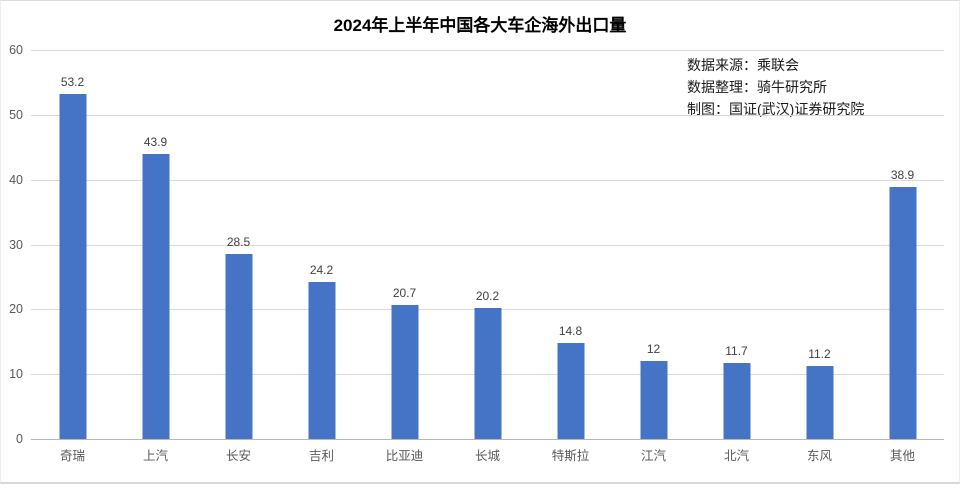 The width and height of the screenshot is (960, 484). What do you see at coordinates (736, 456) in the screenshot?
I see `x-category-label-北汽: 北汽` at bounding box center [736, 456].